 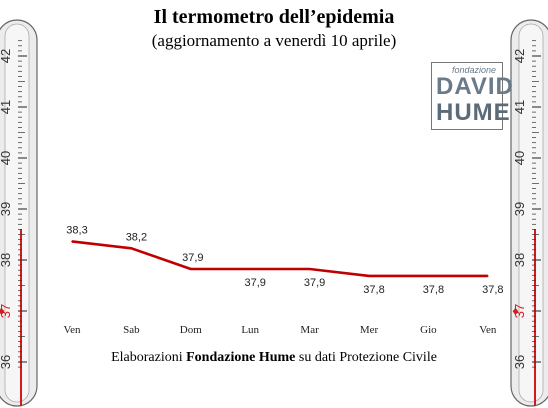 I want to click on x-tick-label: Gio, so click(x=428, y=330).